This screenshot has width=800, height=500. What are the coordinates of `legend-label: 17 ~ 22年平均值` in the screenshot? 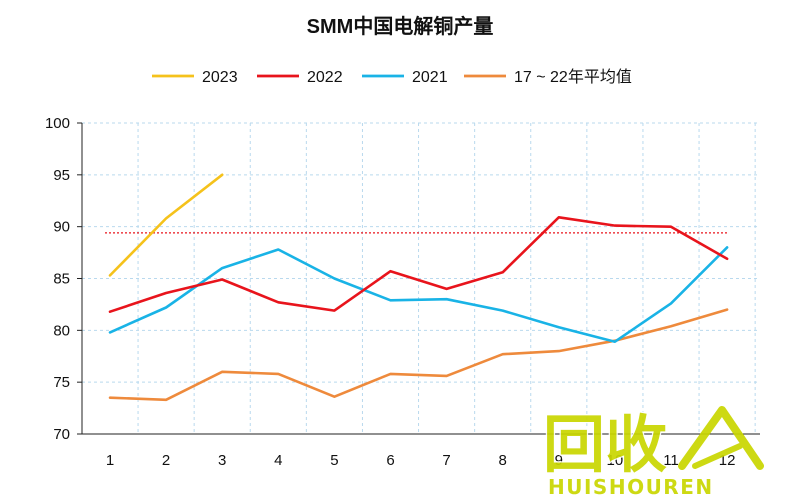 It's located at (573, 77).